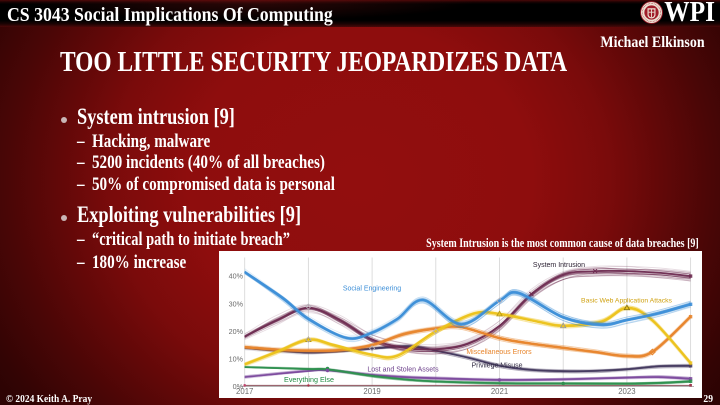 The height and width of the screenshot is (405, 720). Describe the element at coordinates (497, 366) in the screenshot. I see `svg-text: Privilege Misuse` at that location.